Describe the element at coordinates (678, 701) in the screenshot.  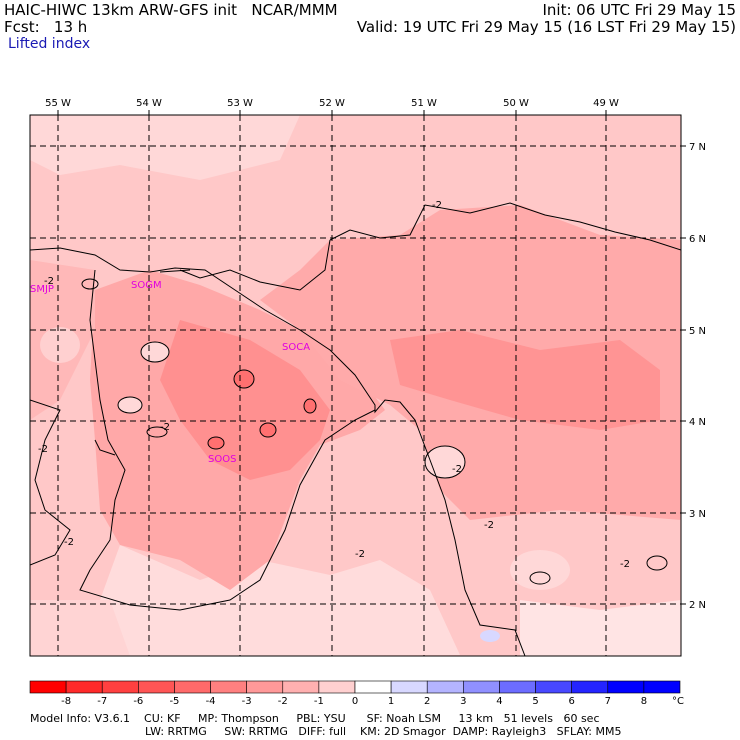
I see `colorbar-unit: °C` at that location.